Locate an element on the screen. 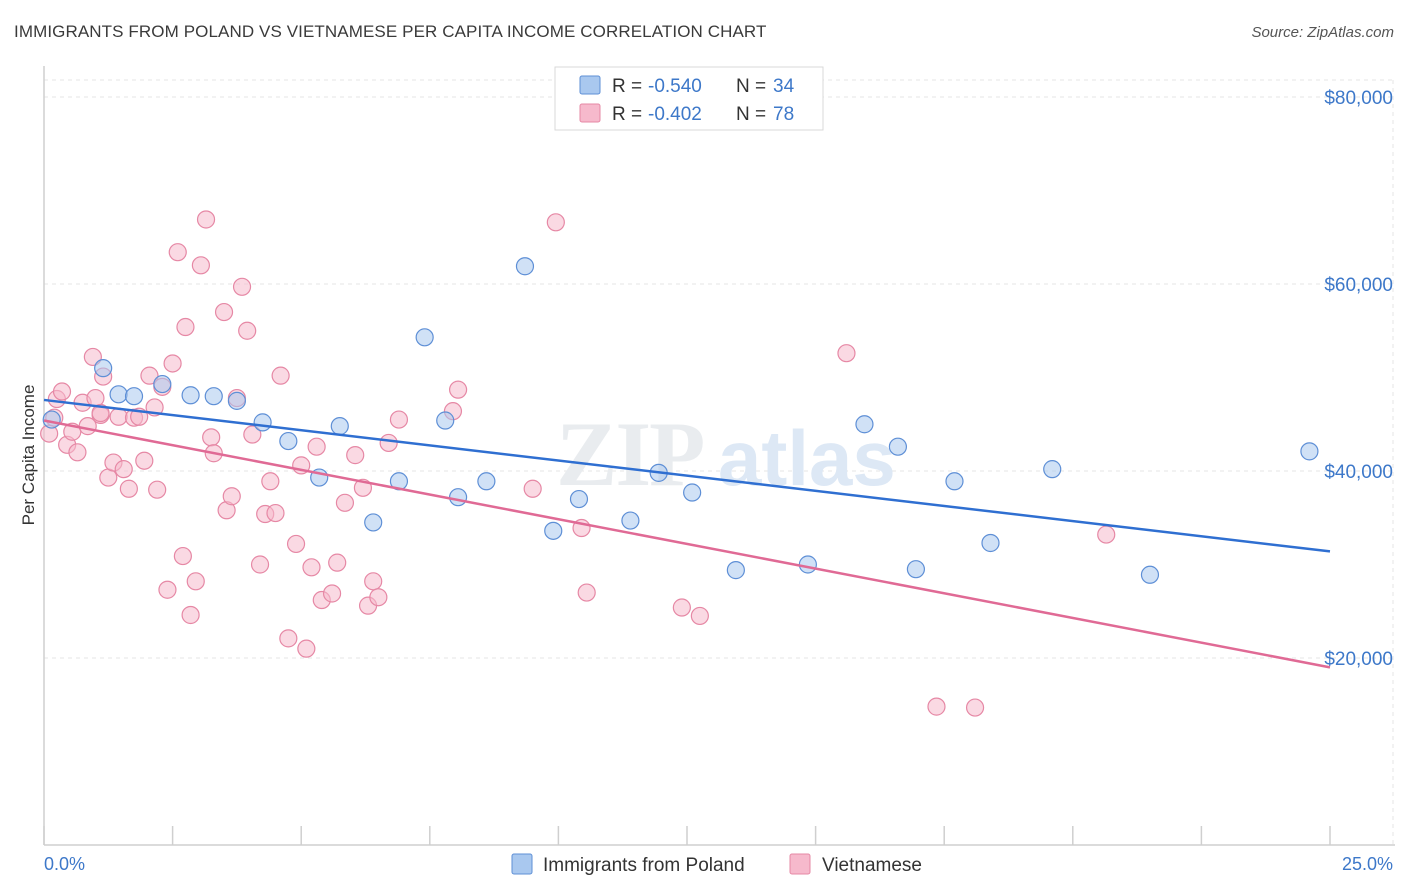 Image resolution: width=1406 pixels, height=892 pixels. bottom-legend-swatch-vietnamese is located at coordinates (800, 864).